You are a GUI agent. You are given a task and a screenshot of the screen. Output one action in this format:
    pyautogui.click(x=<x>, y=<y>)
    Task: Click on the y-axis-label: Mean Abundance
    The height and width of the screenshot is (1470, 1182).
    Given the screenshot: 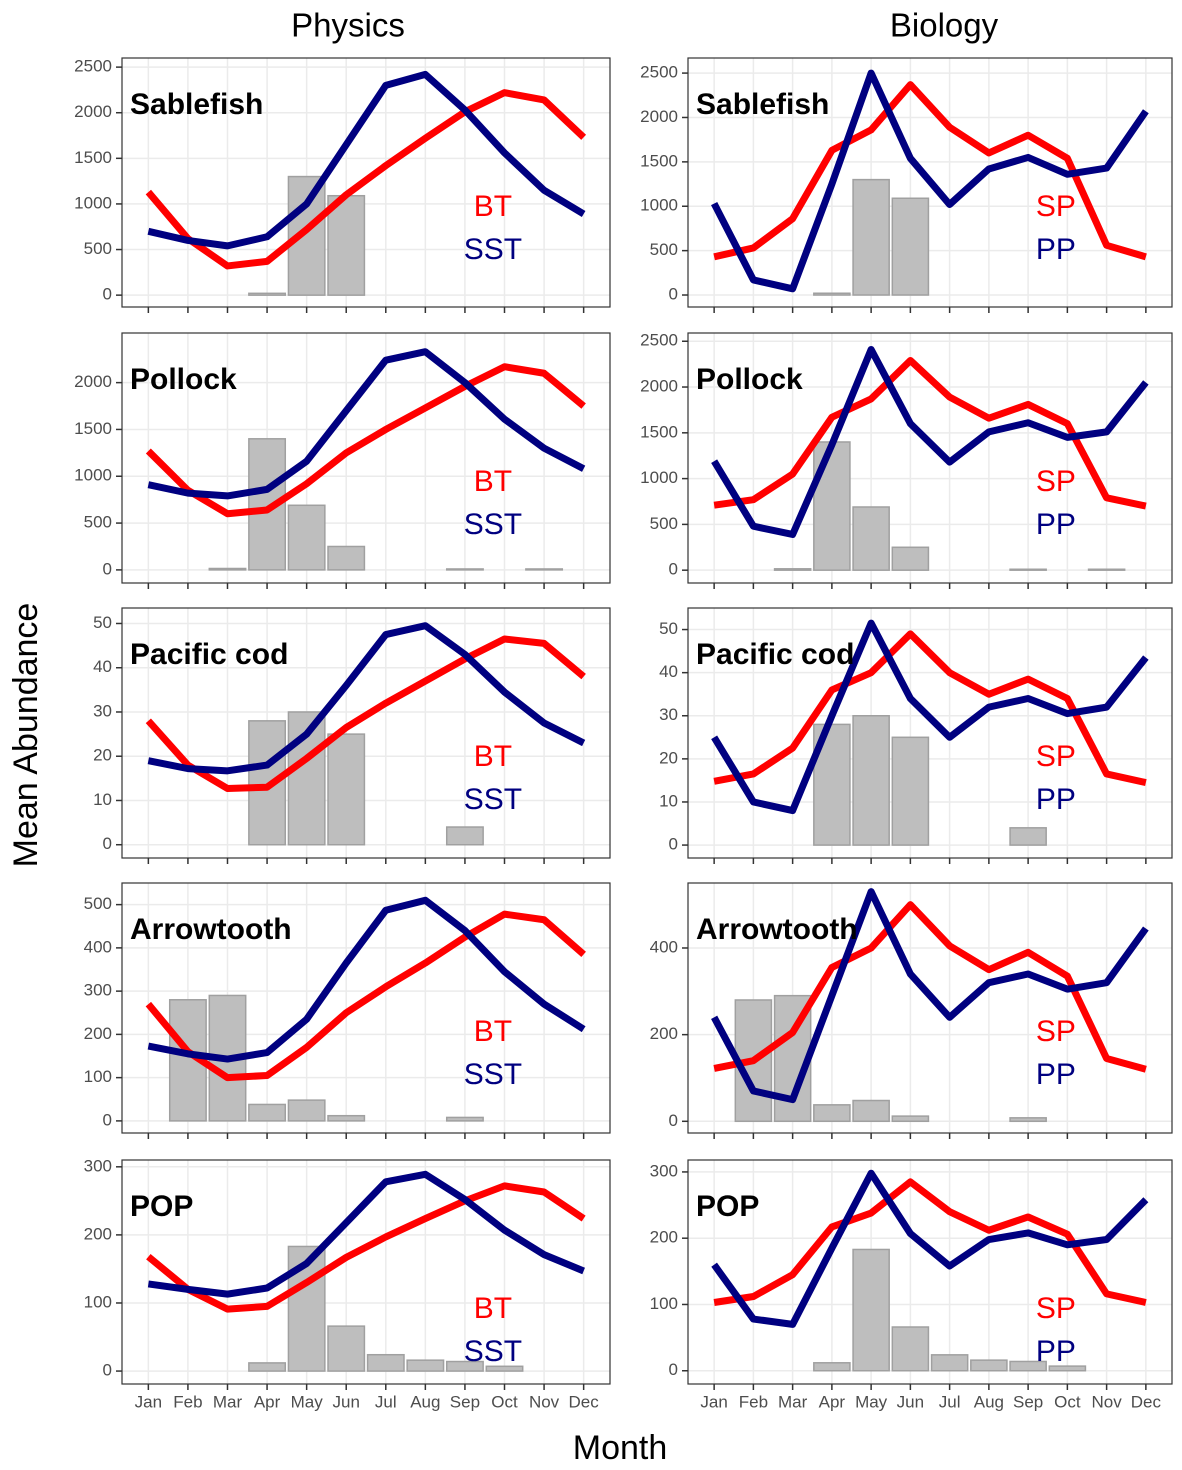 What is the action you would take?
    pyautogui.click(x=26, y=735)
    